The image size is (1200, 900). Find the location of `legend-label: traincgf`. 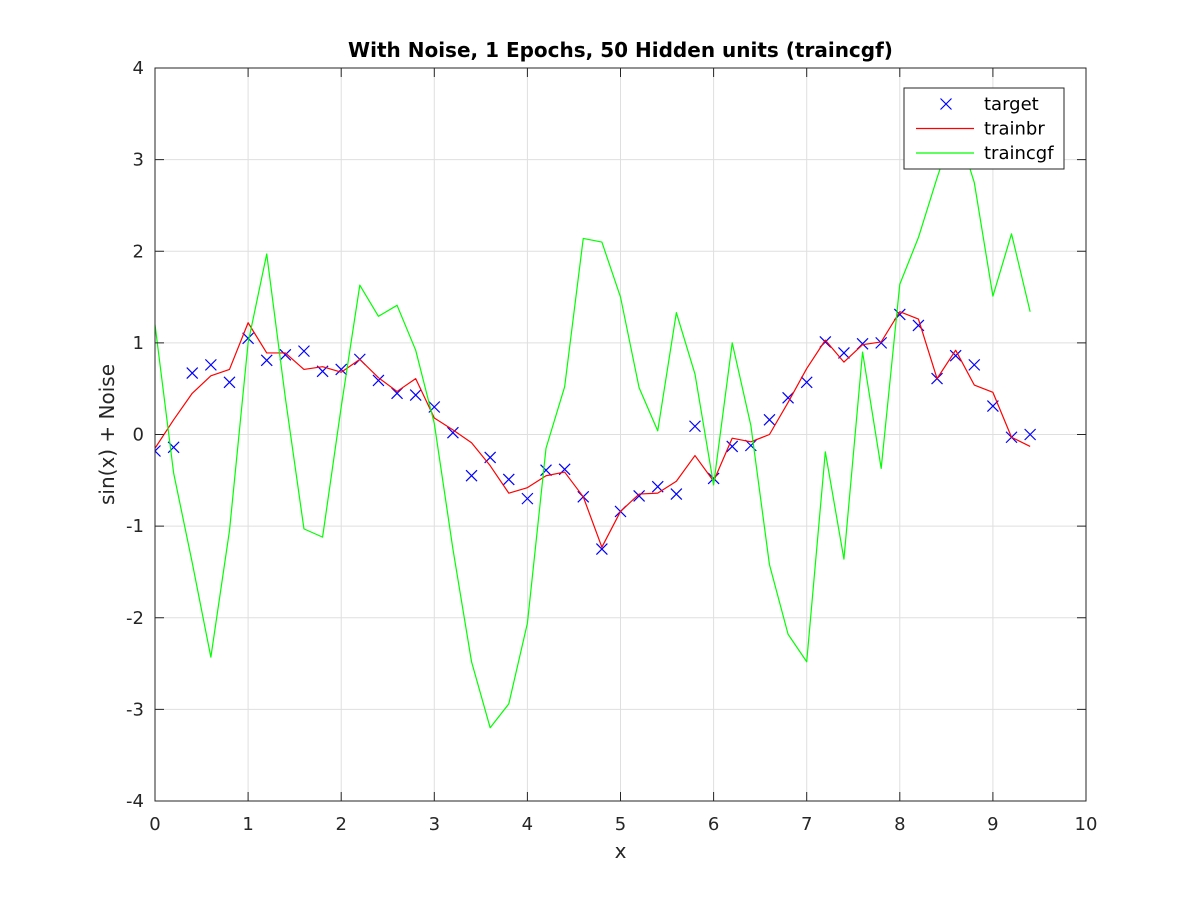

legend-label: traincgf is located at coordinates (1019, 153).